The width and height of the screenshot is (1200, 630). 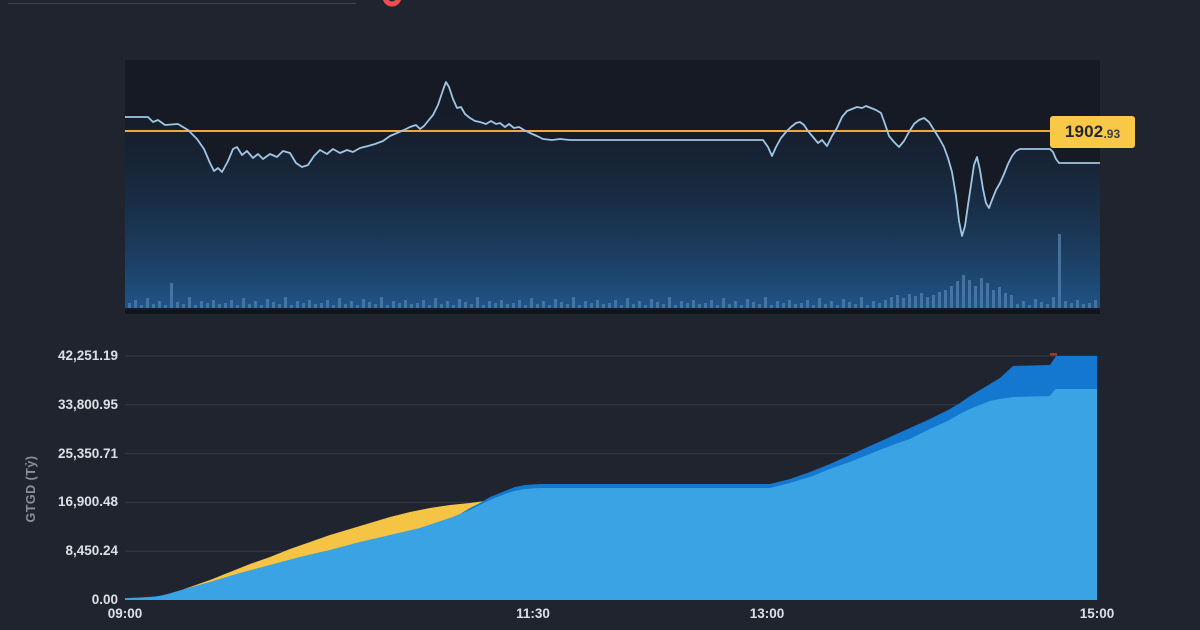 What do you see at coordinates (87, 501) in the screenshot?
I see `y-tick-label: 16,900.48` at bounding box center [87, 501].